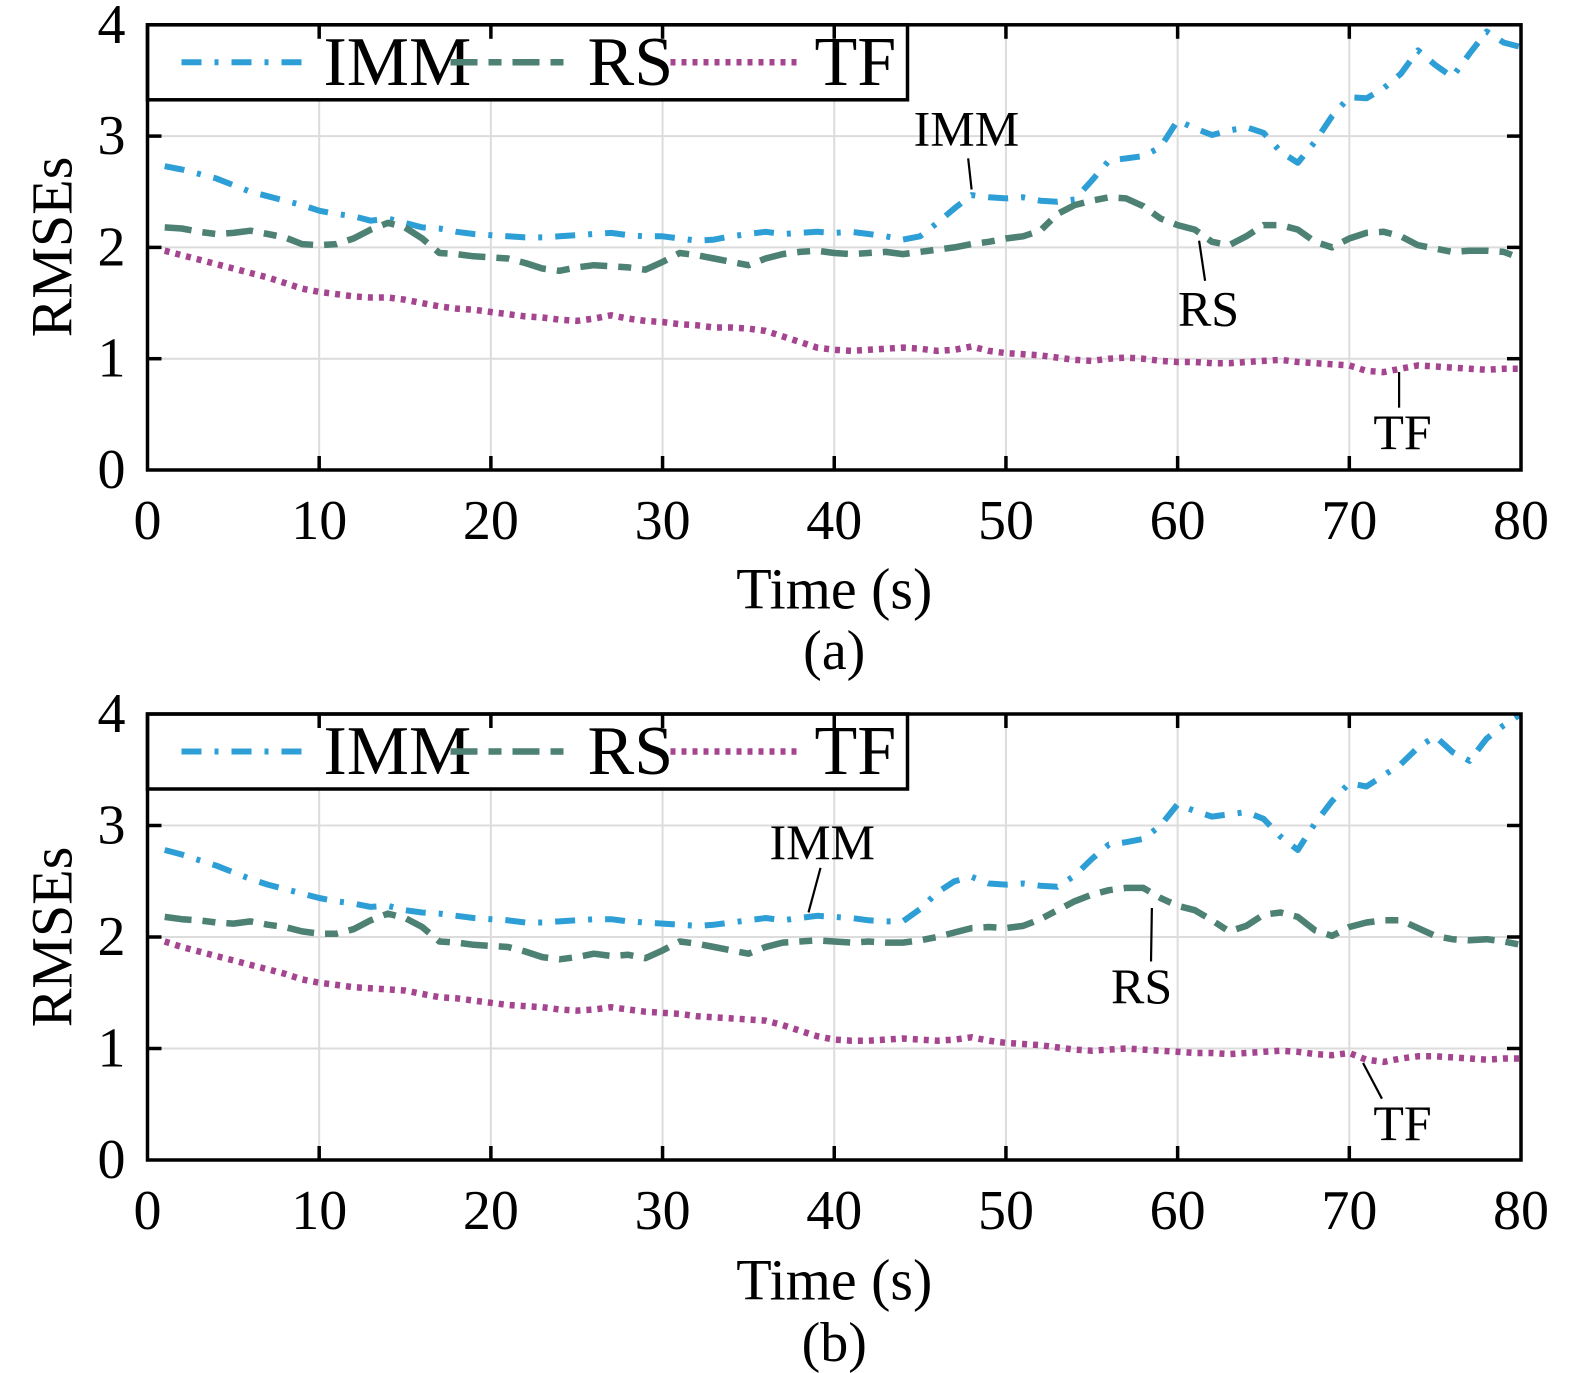 The width and height of the screenshot is (1575, 1373). Describe the element at coordinates (112, 1160) in the screenshot. I see `panel-b-y-tick-label: 0` at that location.